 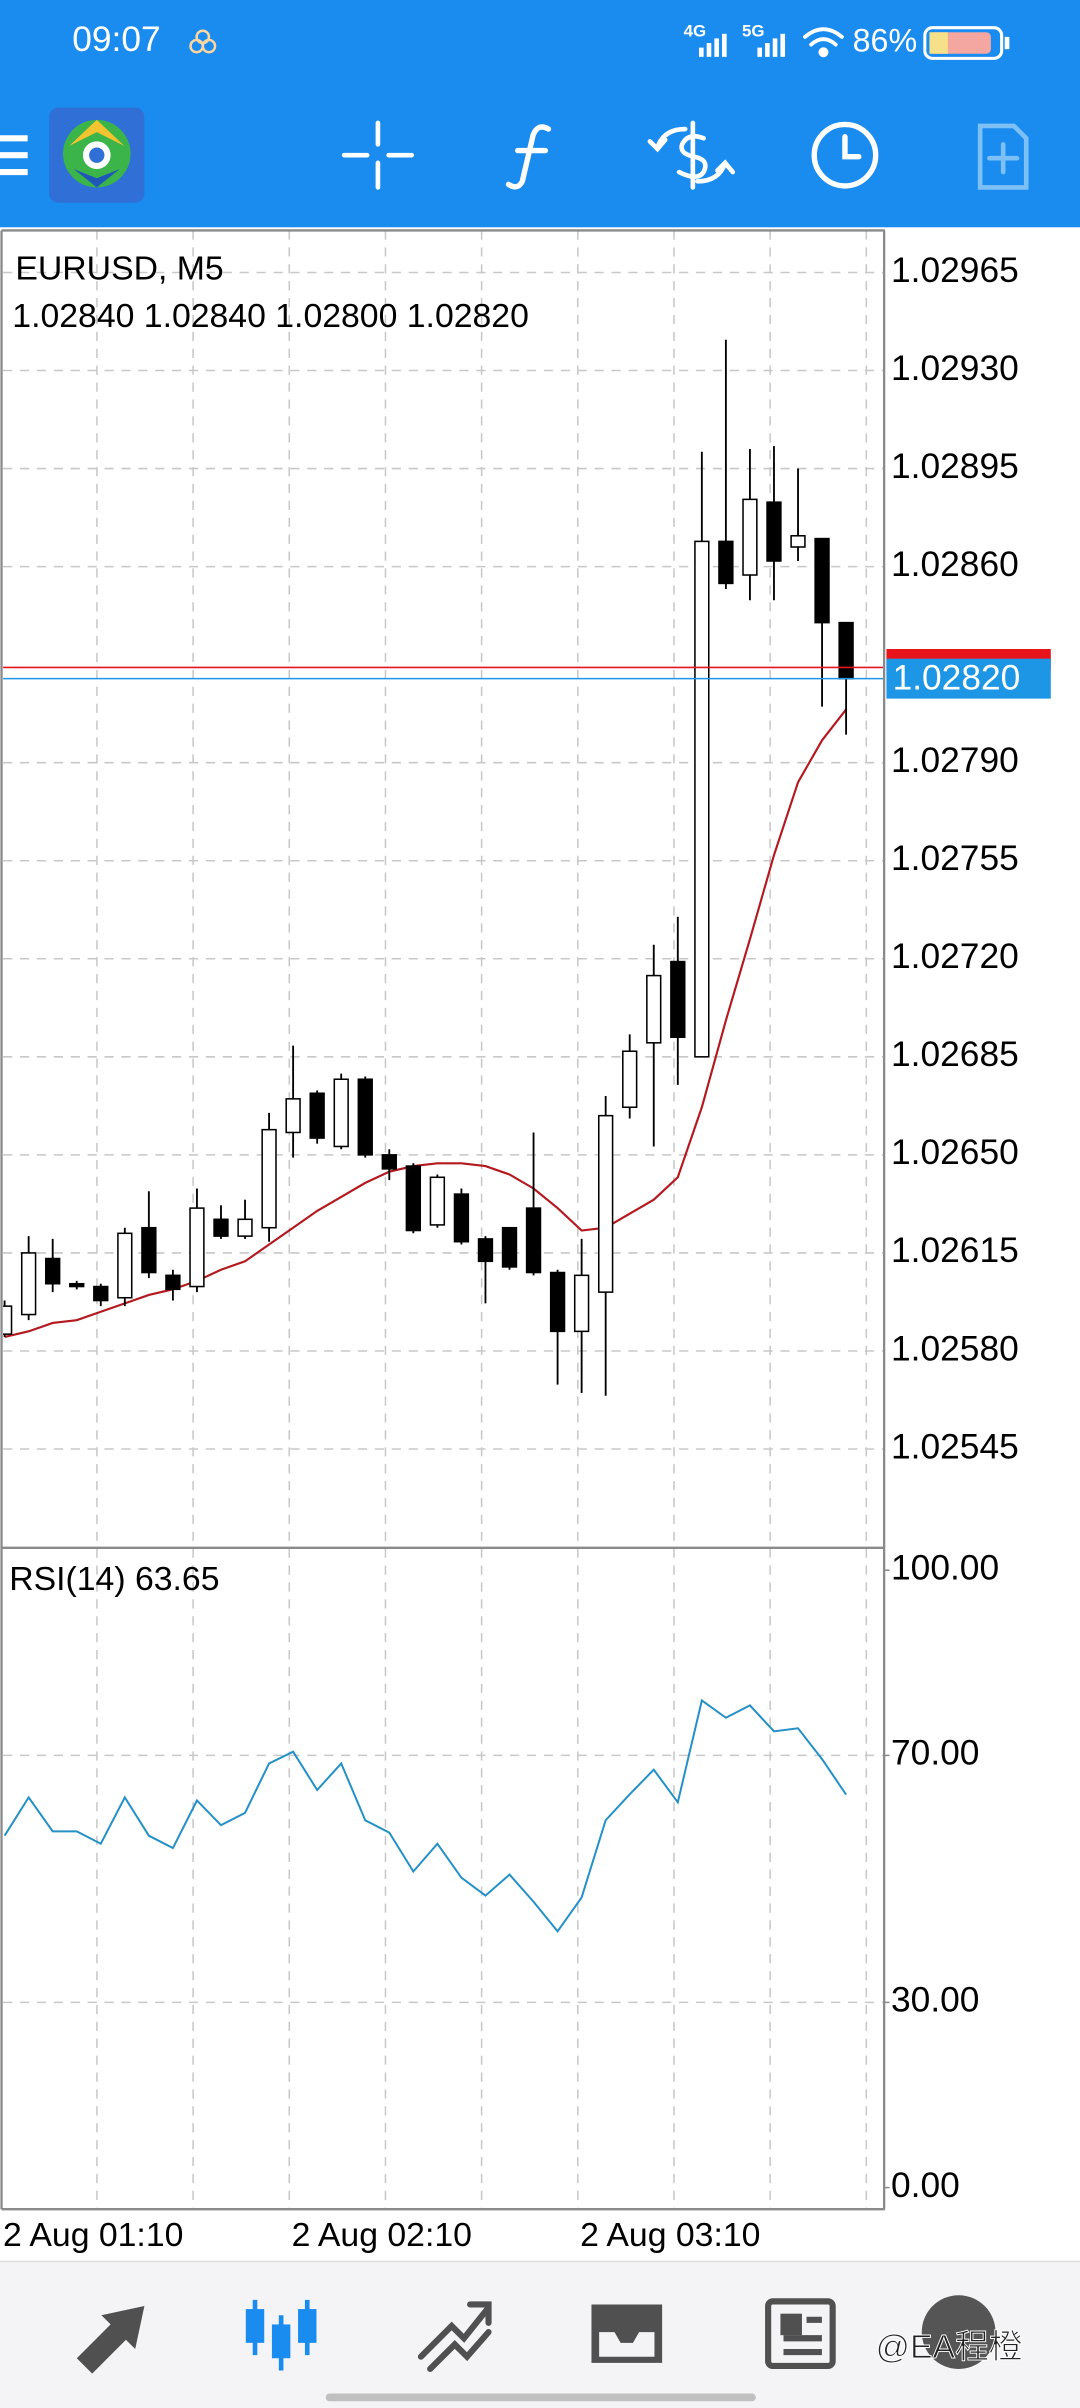 I want to click on menu-button, so click(x=14, y=155).